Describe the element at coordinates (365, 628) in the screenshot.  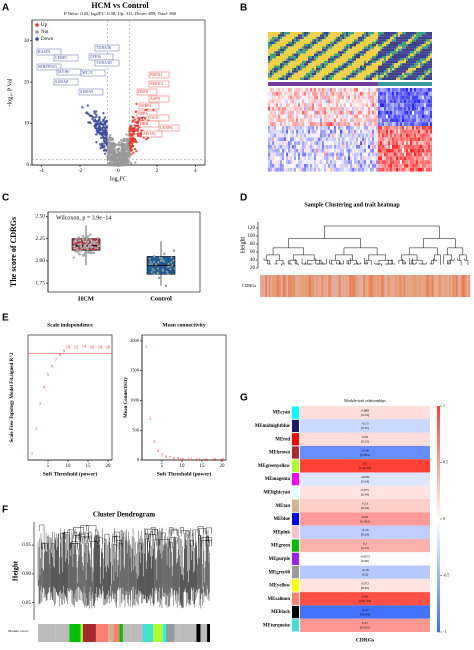
I see `cell-p: (0.052)` at that location.